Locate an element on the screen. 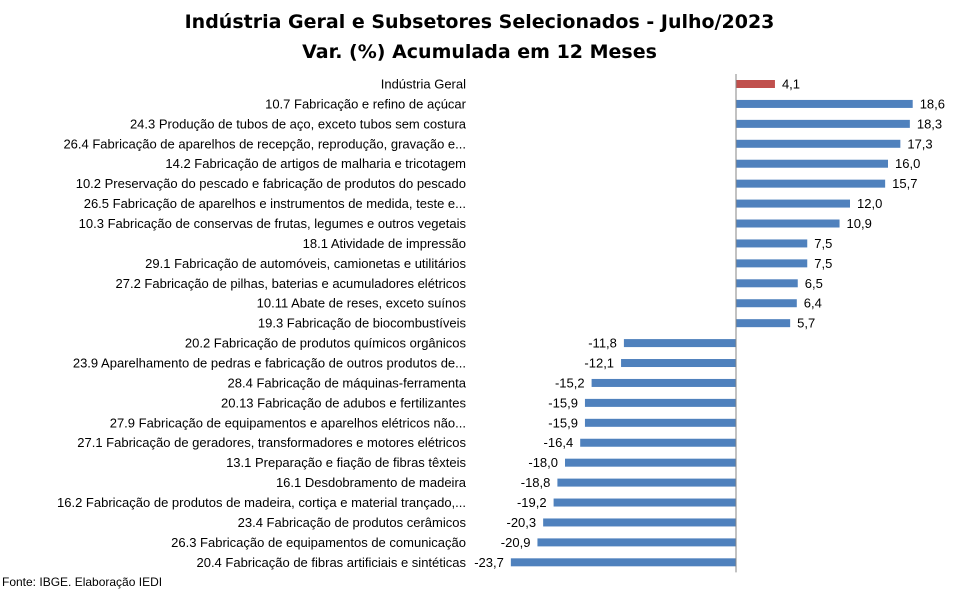  category-label: 23.4 Fabricação de produtos cerâmicos is located at coordinates (352, 522).